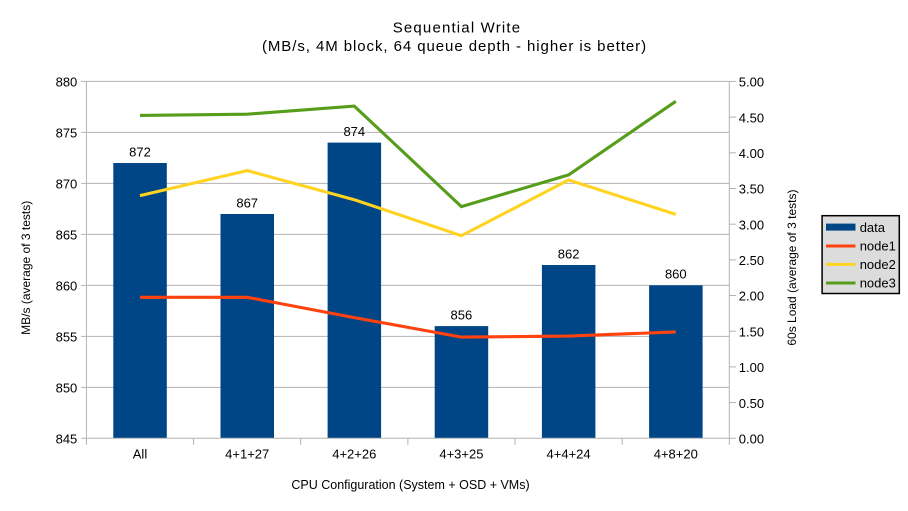  I want to click on svg-text: 60s Load (average of 3 tests), so click(792, 268).